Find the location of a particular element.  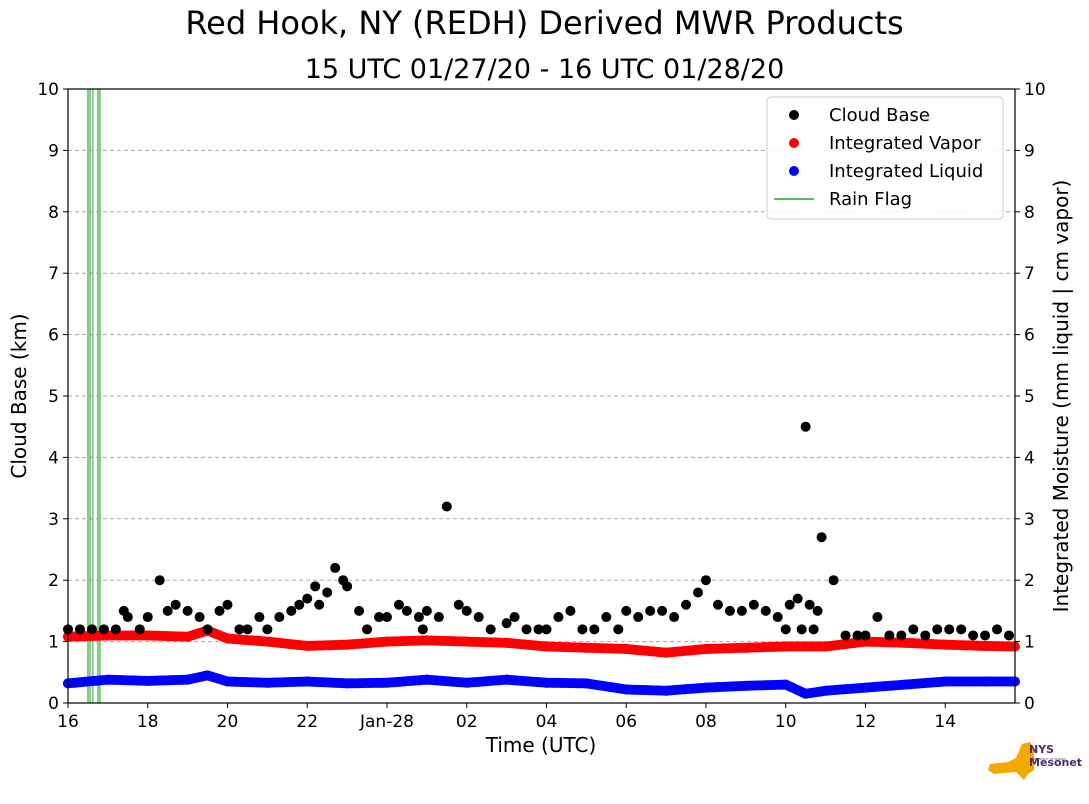

y-tick-label-right: 3 is located at coordinates (1029, 520).